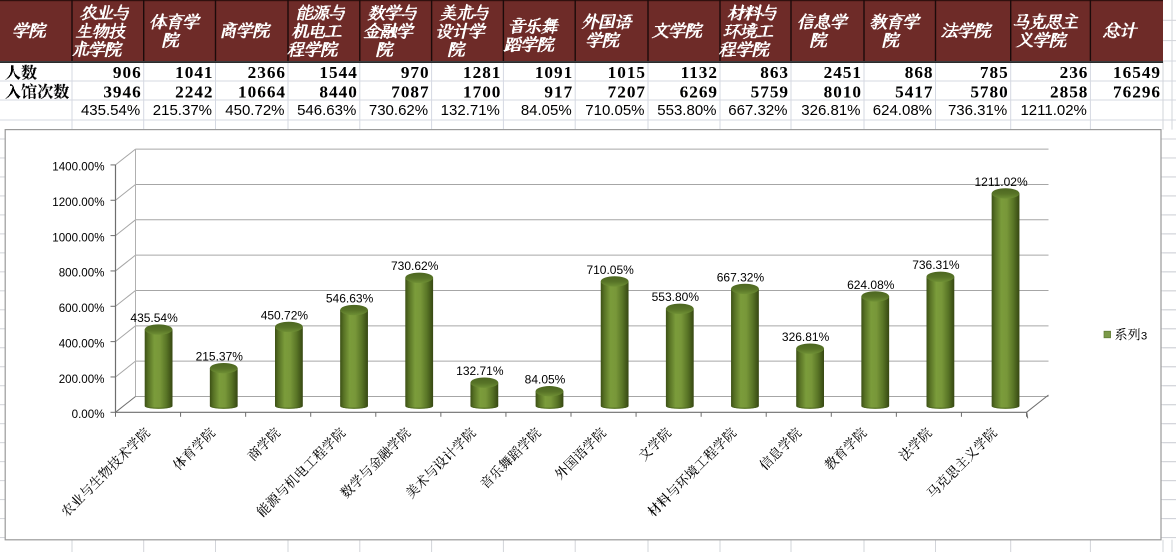 This screenshot has width=1176, height=552. I want to click on svg-text: 600.00%, so click(82, 308).